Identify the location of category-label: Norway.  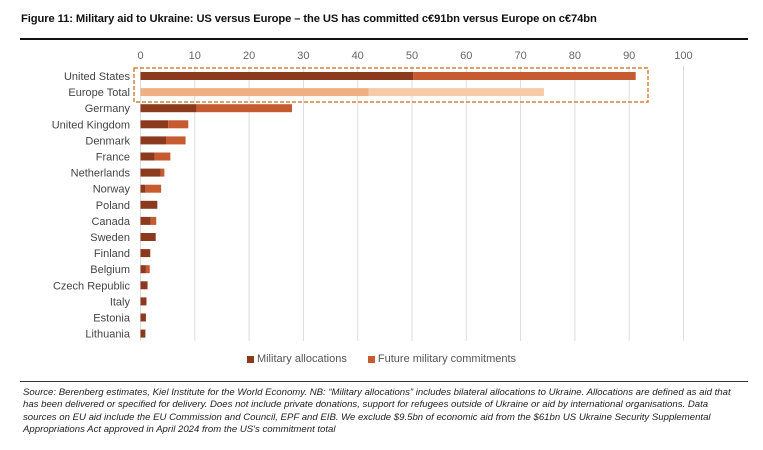
(112, 190).